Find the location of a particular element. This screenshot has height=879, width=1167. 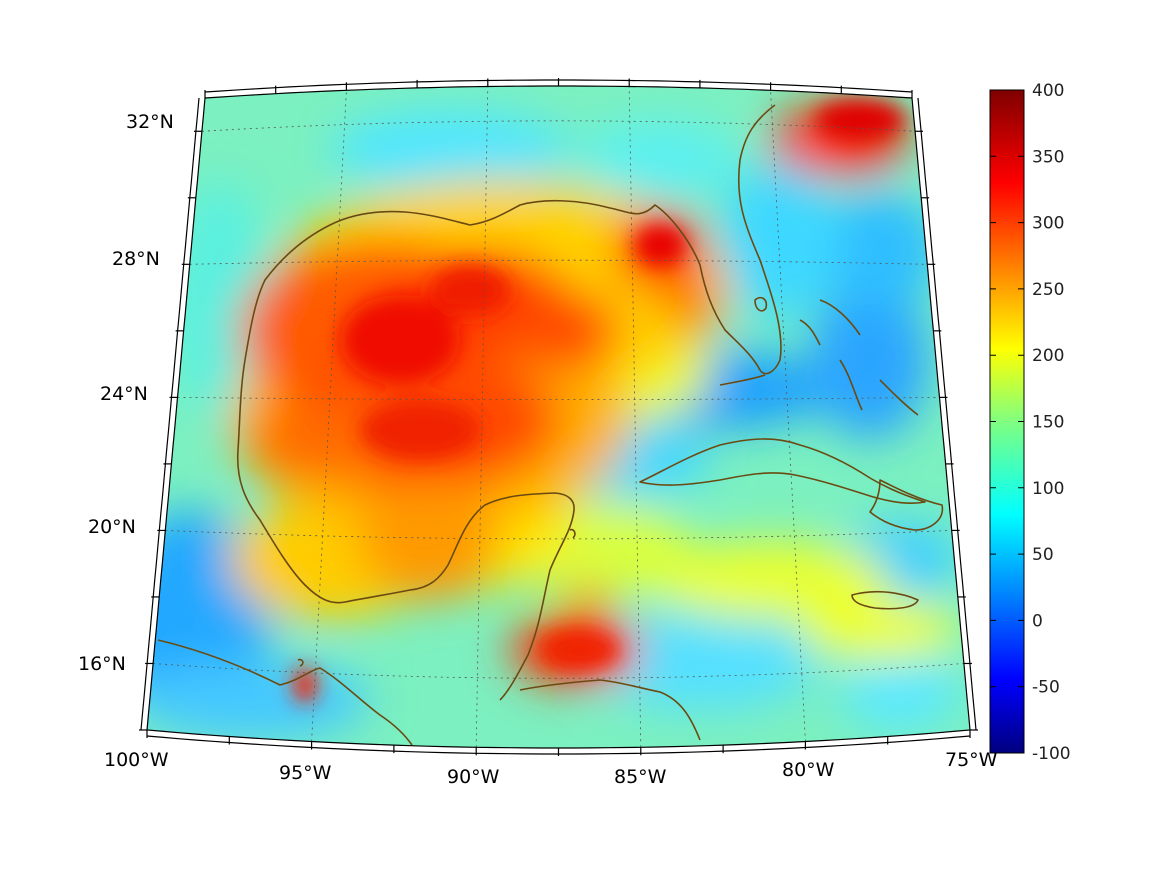

coast-us-gulf is located at coordinates (513, 239).